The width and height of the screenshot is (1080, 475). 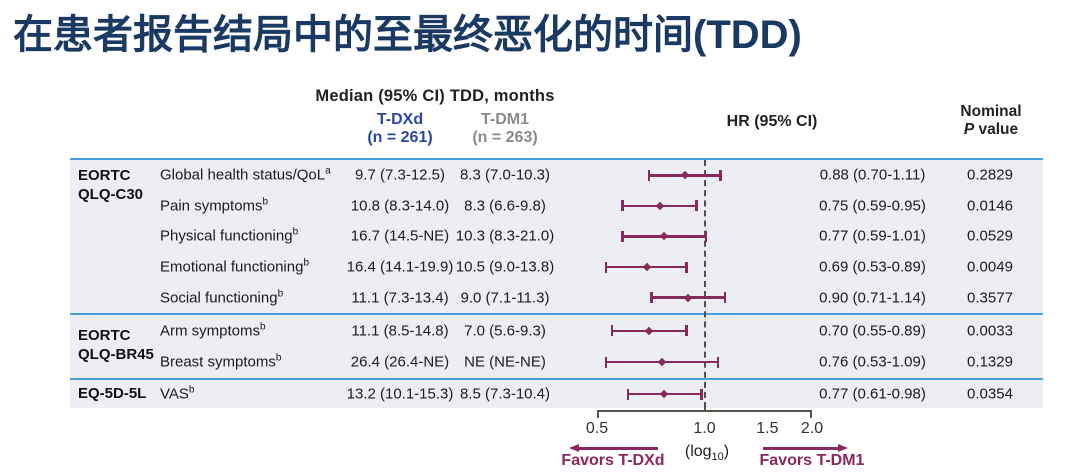 I want to click on axis-tick-label: 1.0, so click(x=704, y=428).